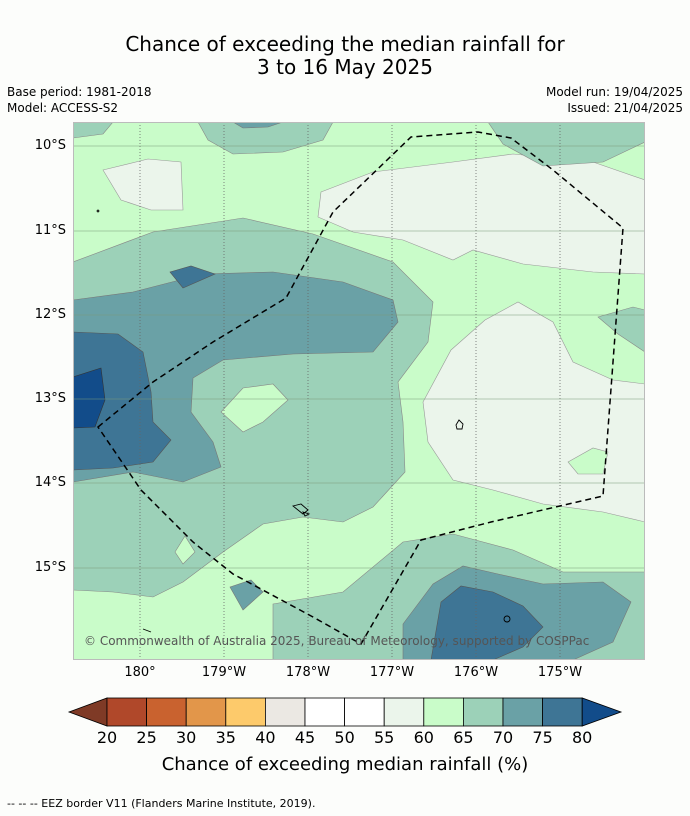 The width and height of the screenshot is (690, 816). What do you see at coordinates (50, 398) in the screenshot?
I see `lat-label-13s: 13°S` at bounding box center [50, 398].